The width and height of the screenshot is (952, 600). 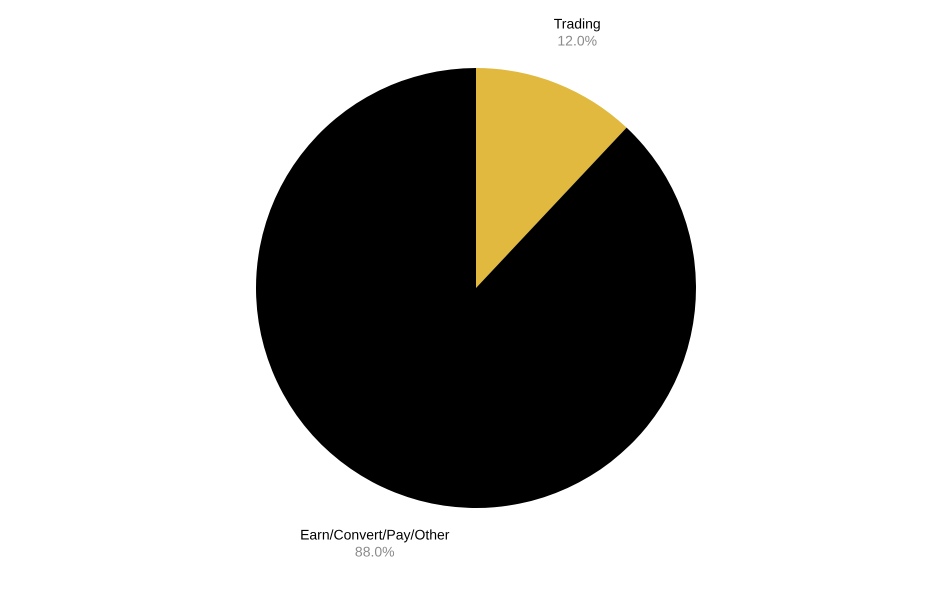 What do you see at coordinates (375, 534) in the screenshot?
I see `slice-label: Earn/Convert/Pay/Other` at bounding box center [375, 534].